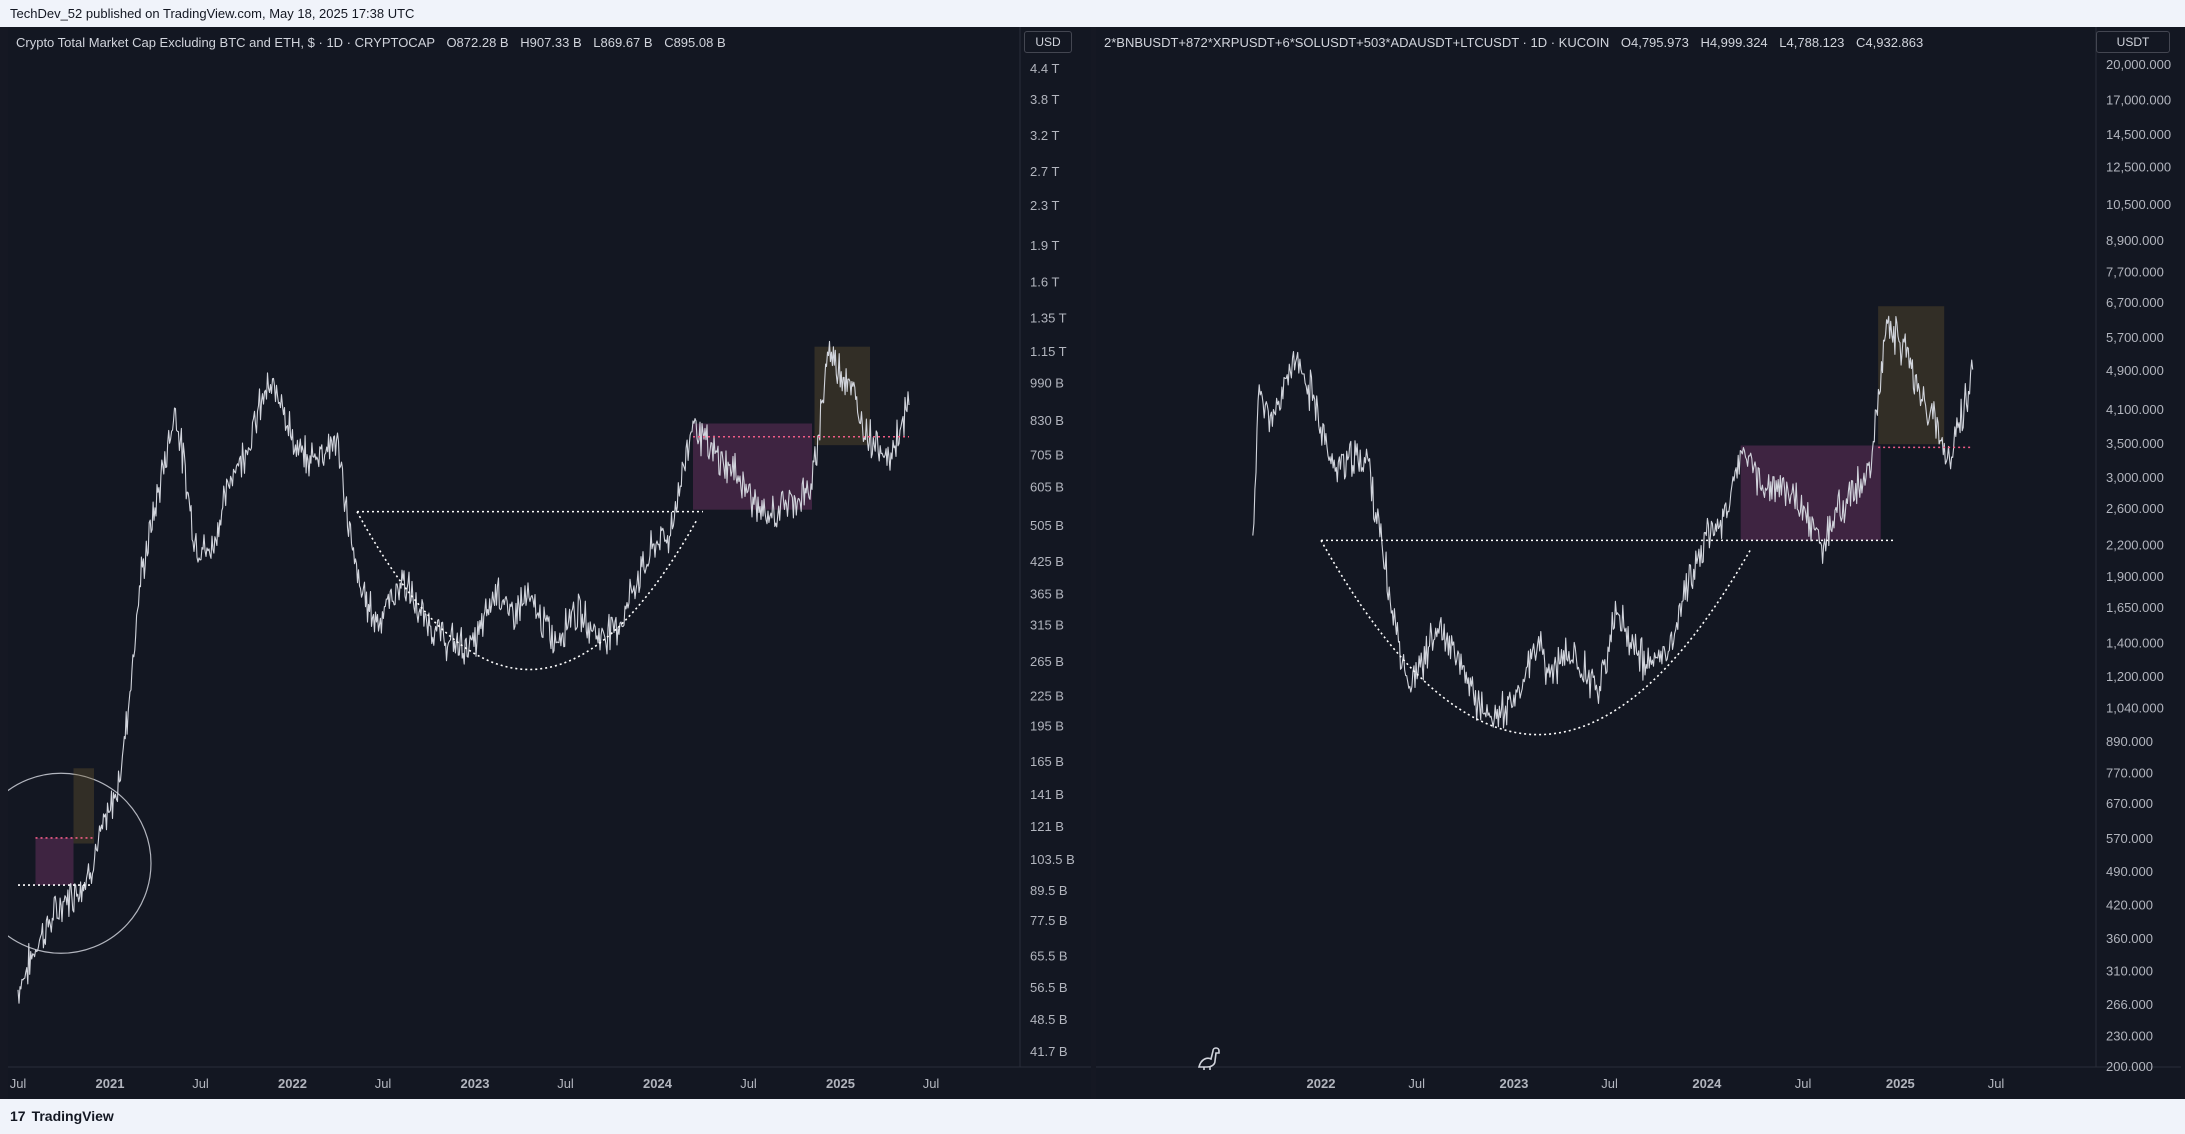 This screenshot has width=2185, height=1134. What do you see at coordinates (1047, 661) in the screenshot?
I see `y-tick-label: 265 B` at bounding box center [1047, 661].